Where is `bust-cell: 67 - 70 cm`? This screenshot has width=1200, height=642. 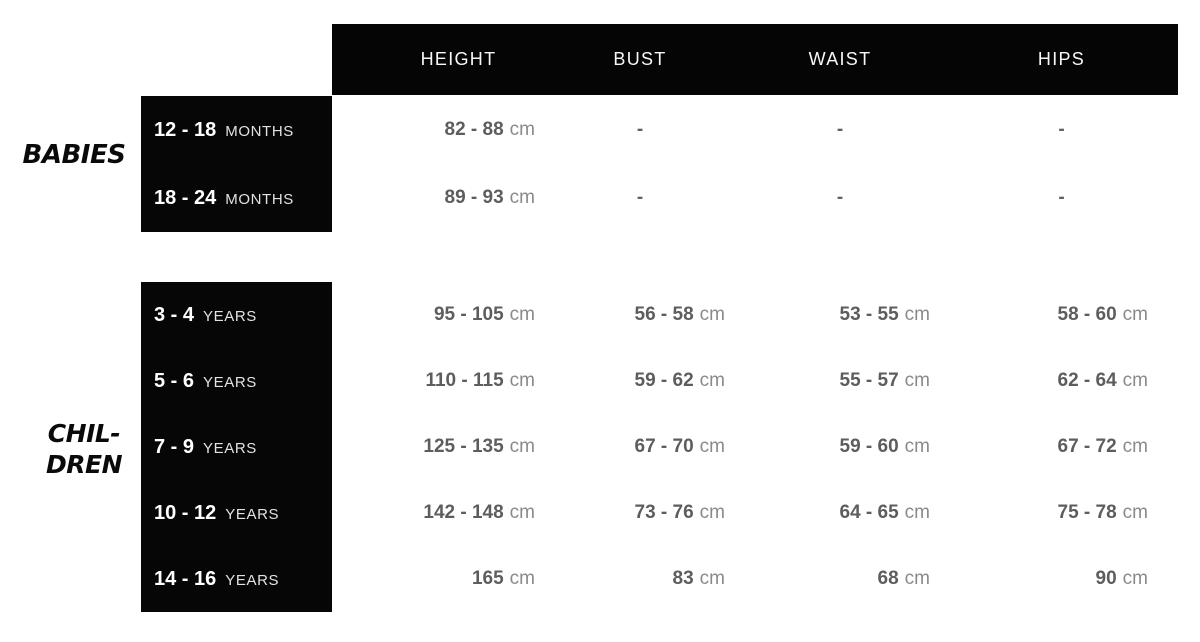
bust-cell: 67 - 70 cm is located at coordinates (640, 447).